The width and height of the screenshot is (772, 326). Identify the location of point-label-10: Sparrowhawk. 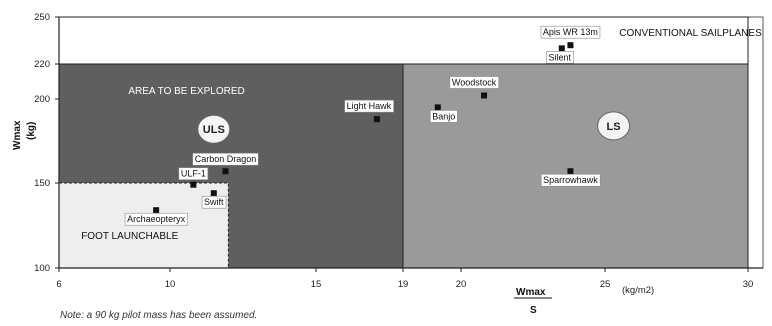
(570, 180).